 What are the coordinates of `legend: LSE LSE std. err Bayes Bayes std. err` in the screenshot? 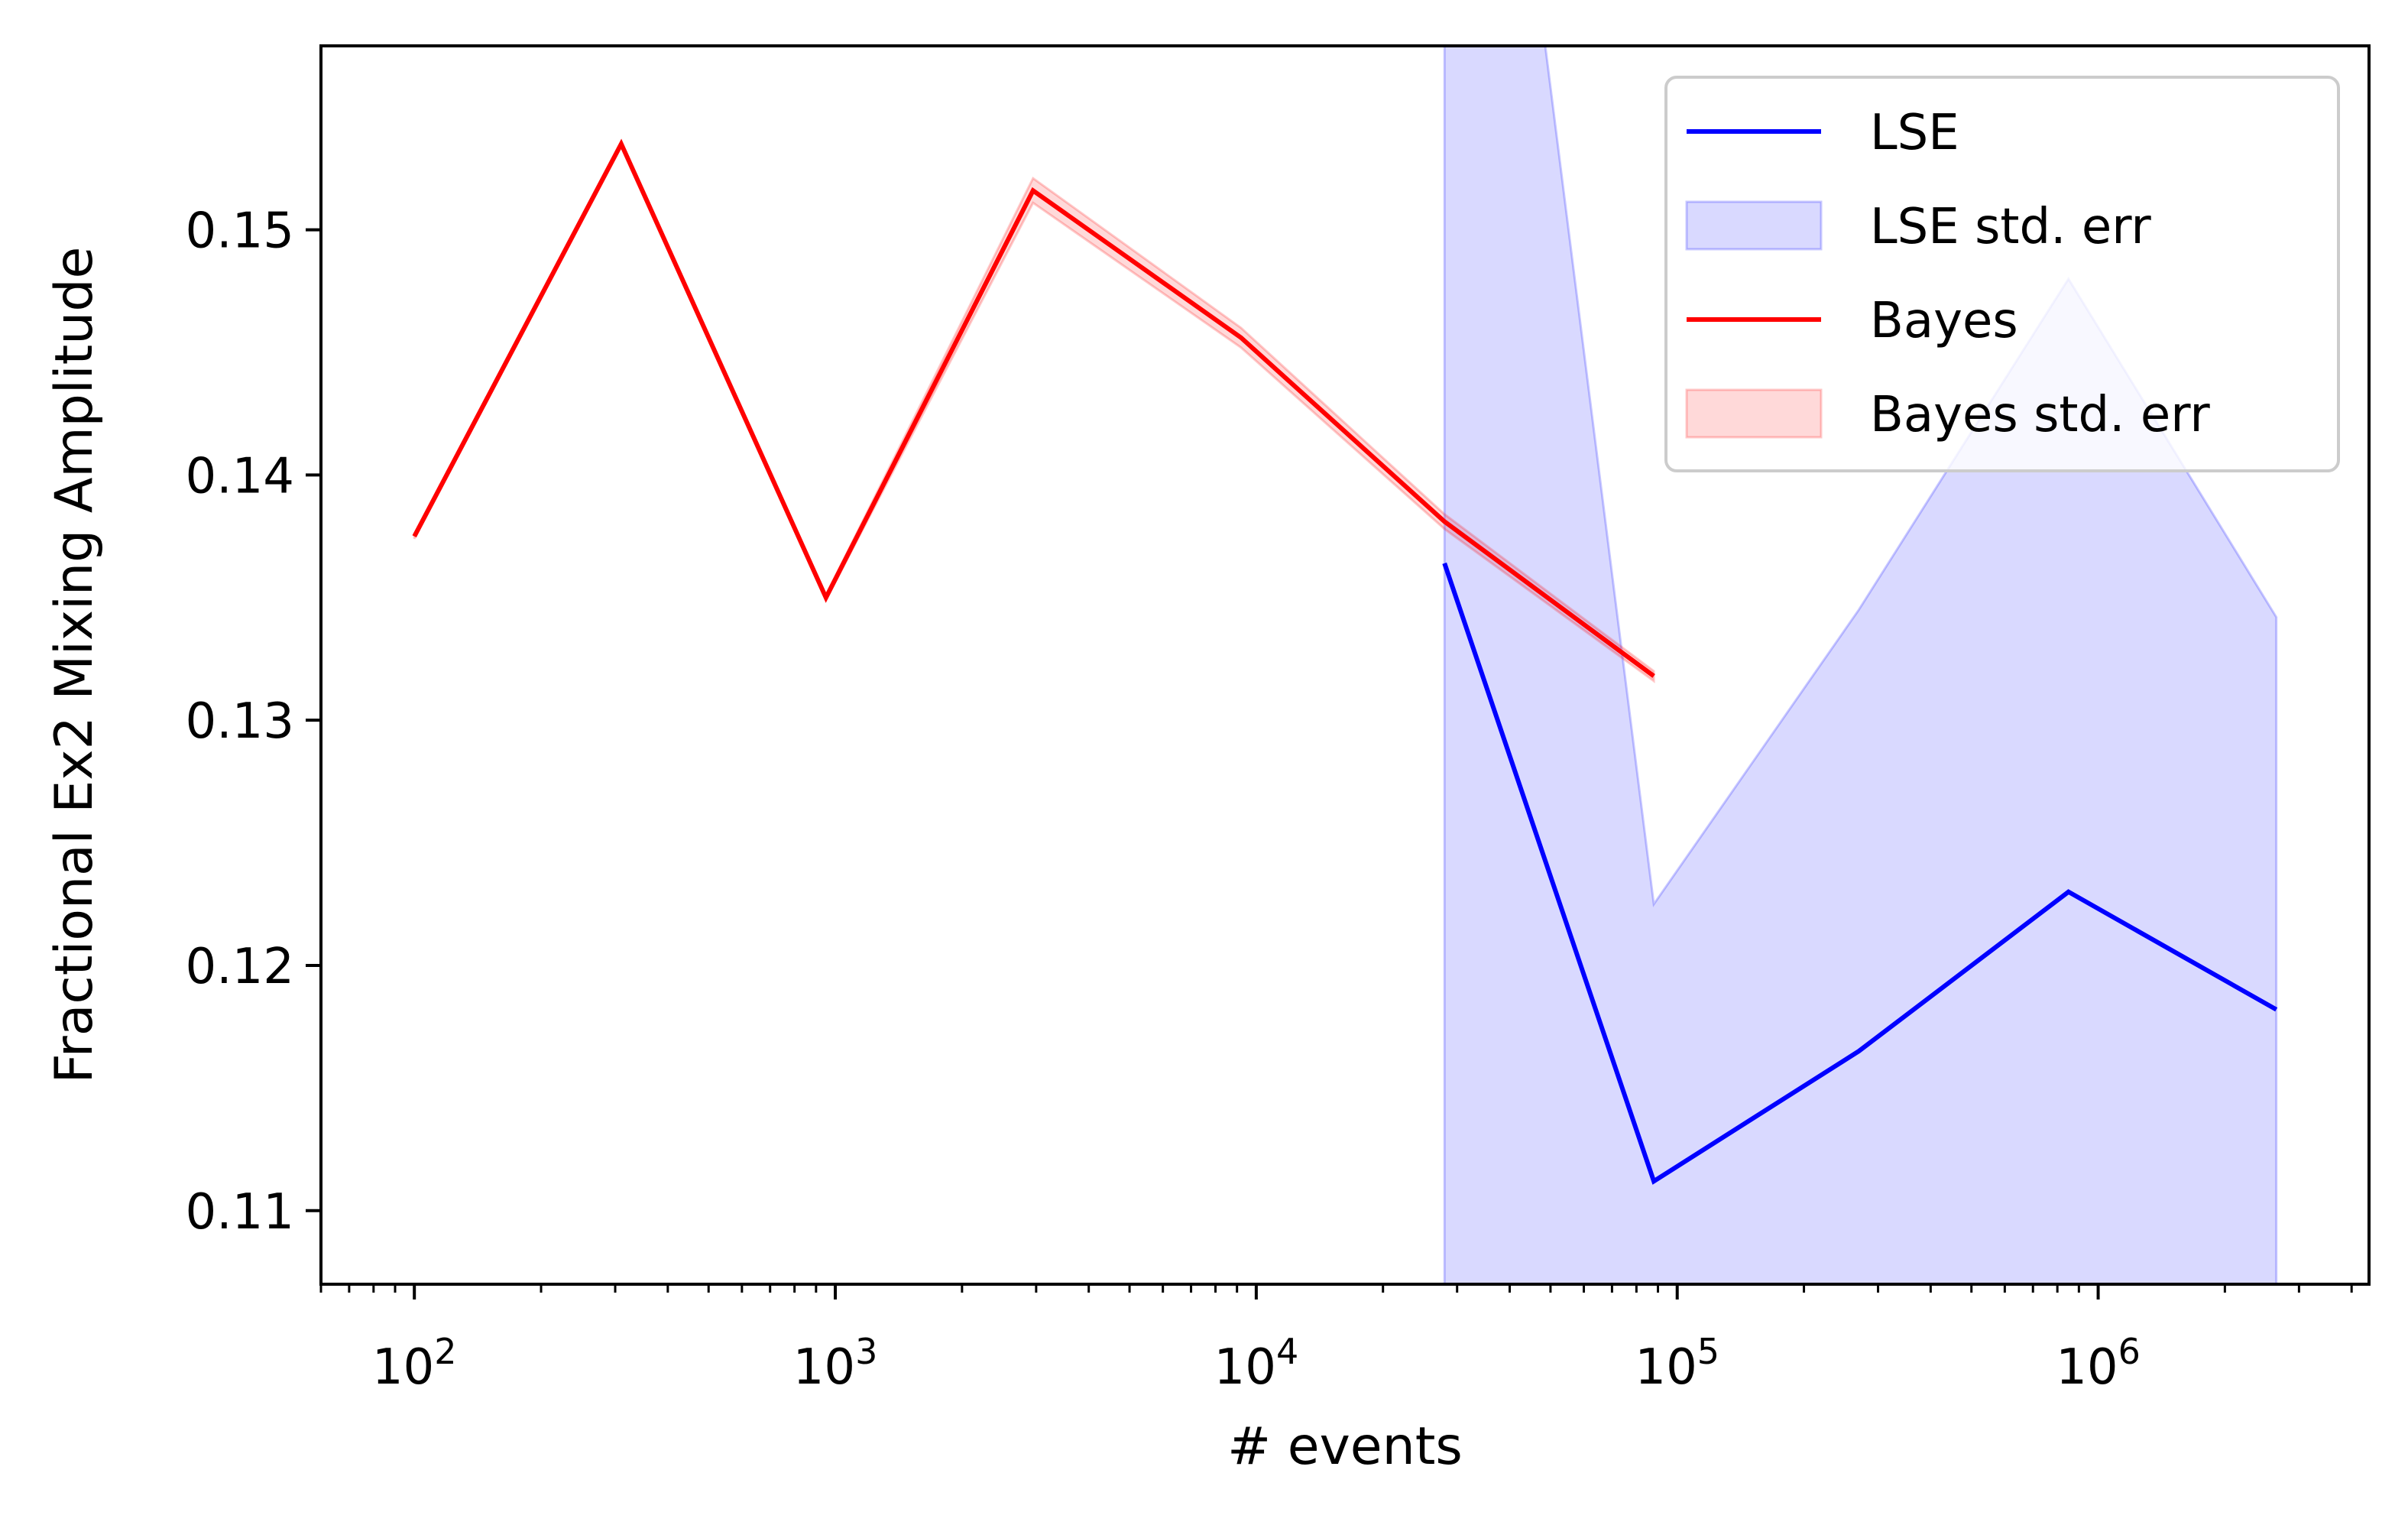 It's located at (2002, 274).